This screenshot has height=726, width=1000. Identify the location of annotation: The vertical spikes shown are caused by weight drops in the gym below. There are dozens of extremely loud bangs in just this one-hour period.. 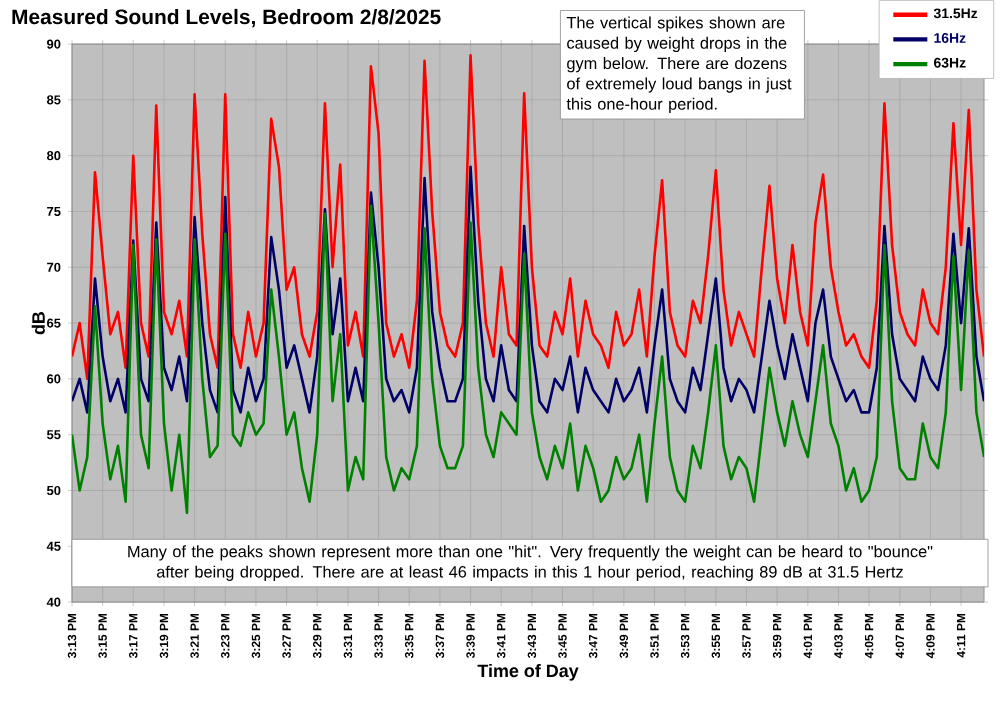
(679, 64).